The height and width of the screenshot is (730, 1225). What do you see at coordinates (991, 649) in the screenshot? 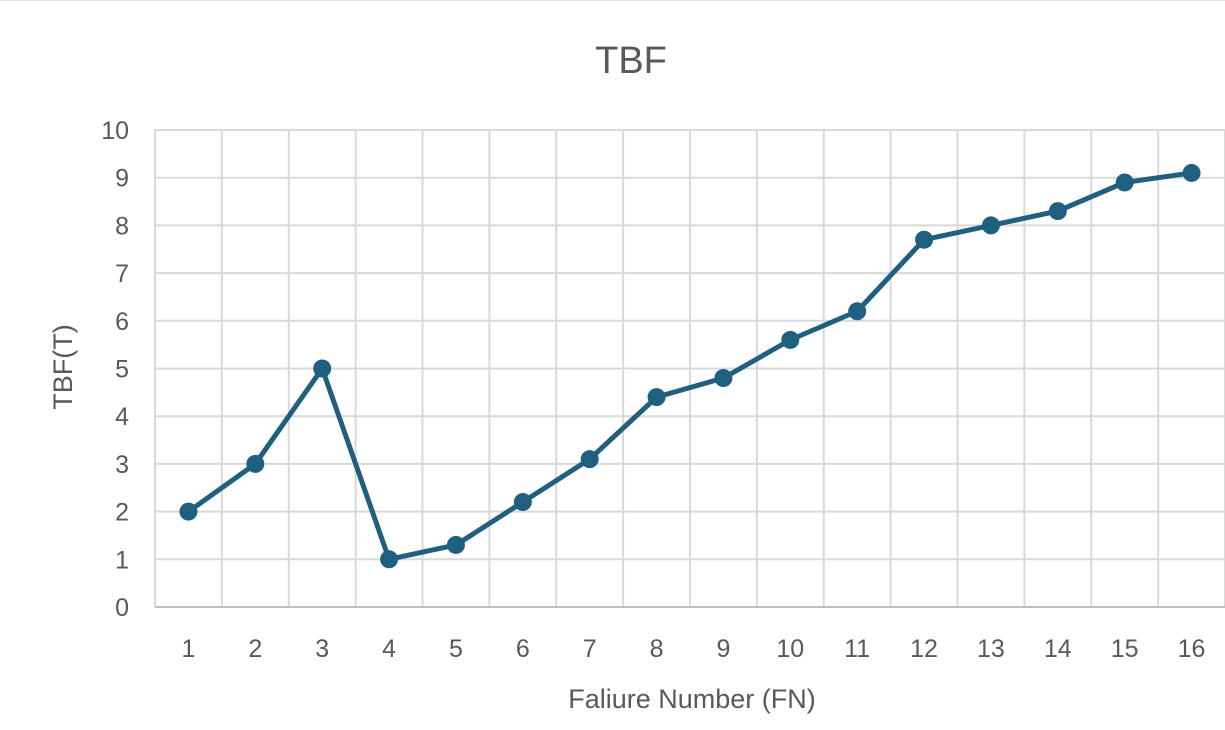
I see `x-tick-label: 13` at bounding box center [991, 649].